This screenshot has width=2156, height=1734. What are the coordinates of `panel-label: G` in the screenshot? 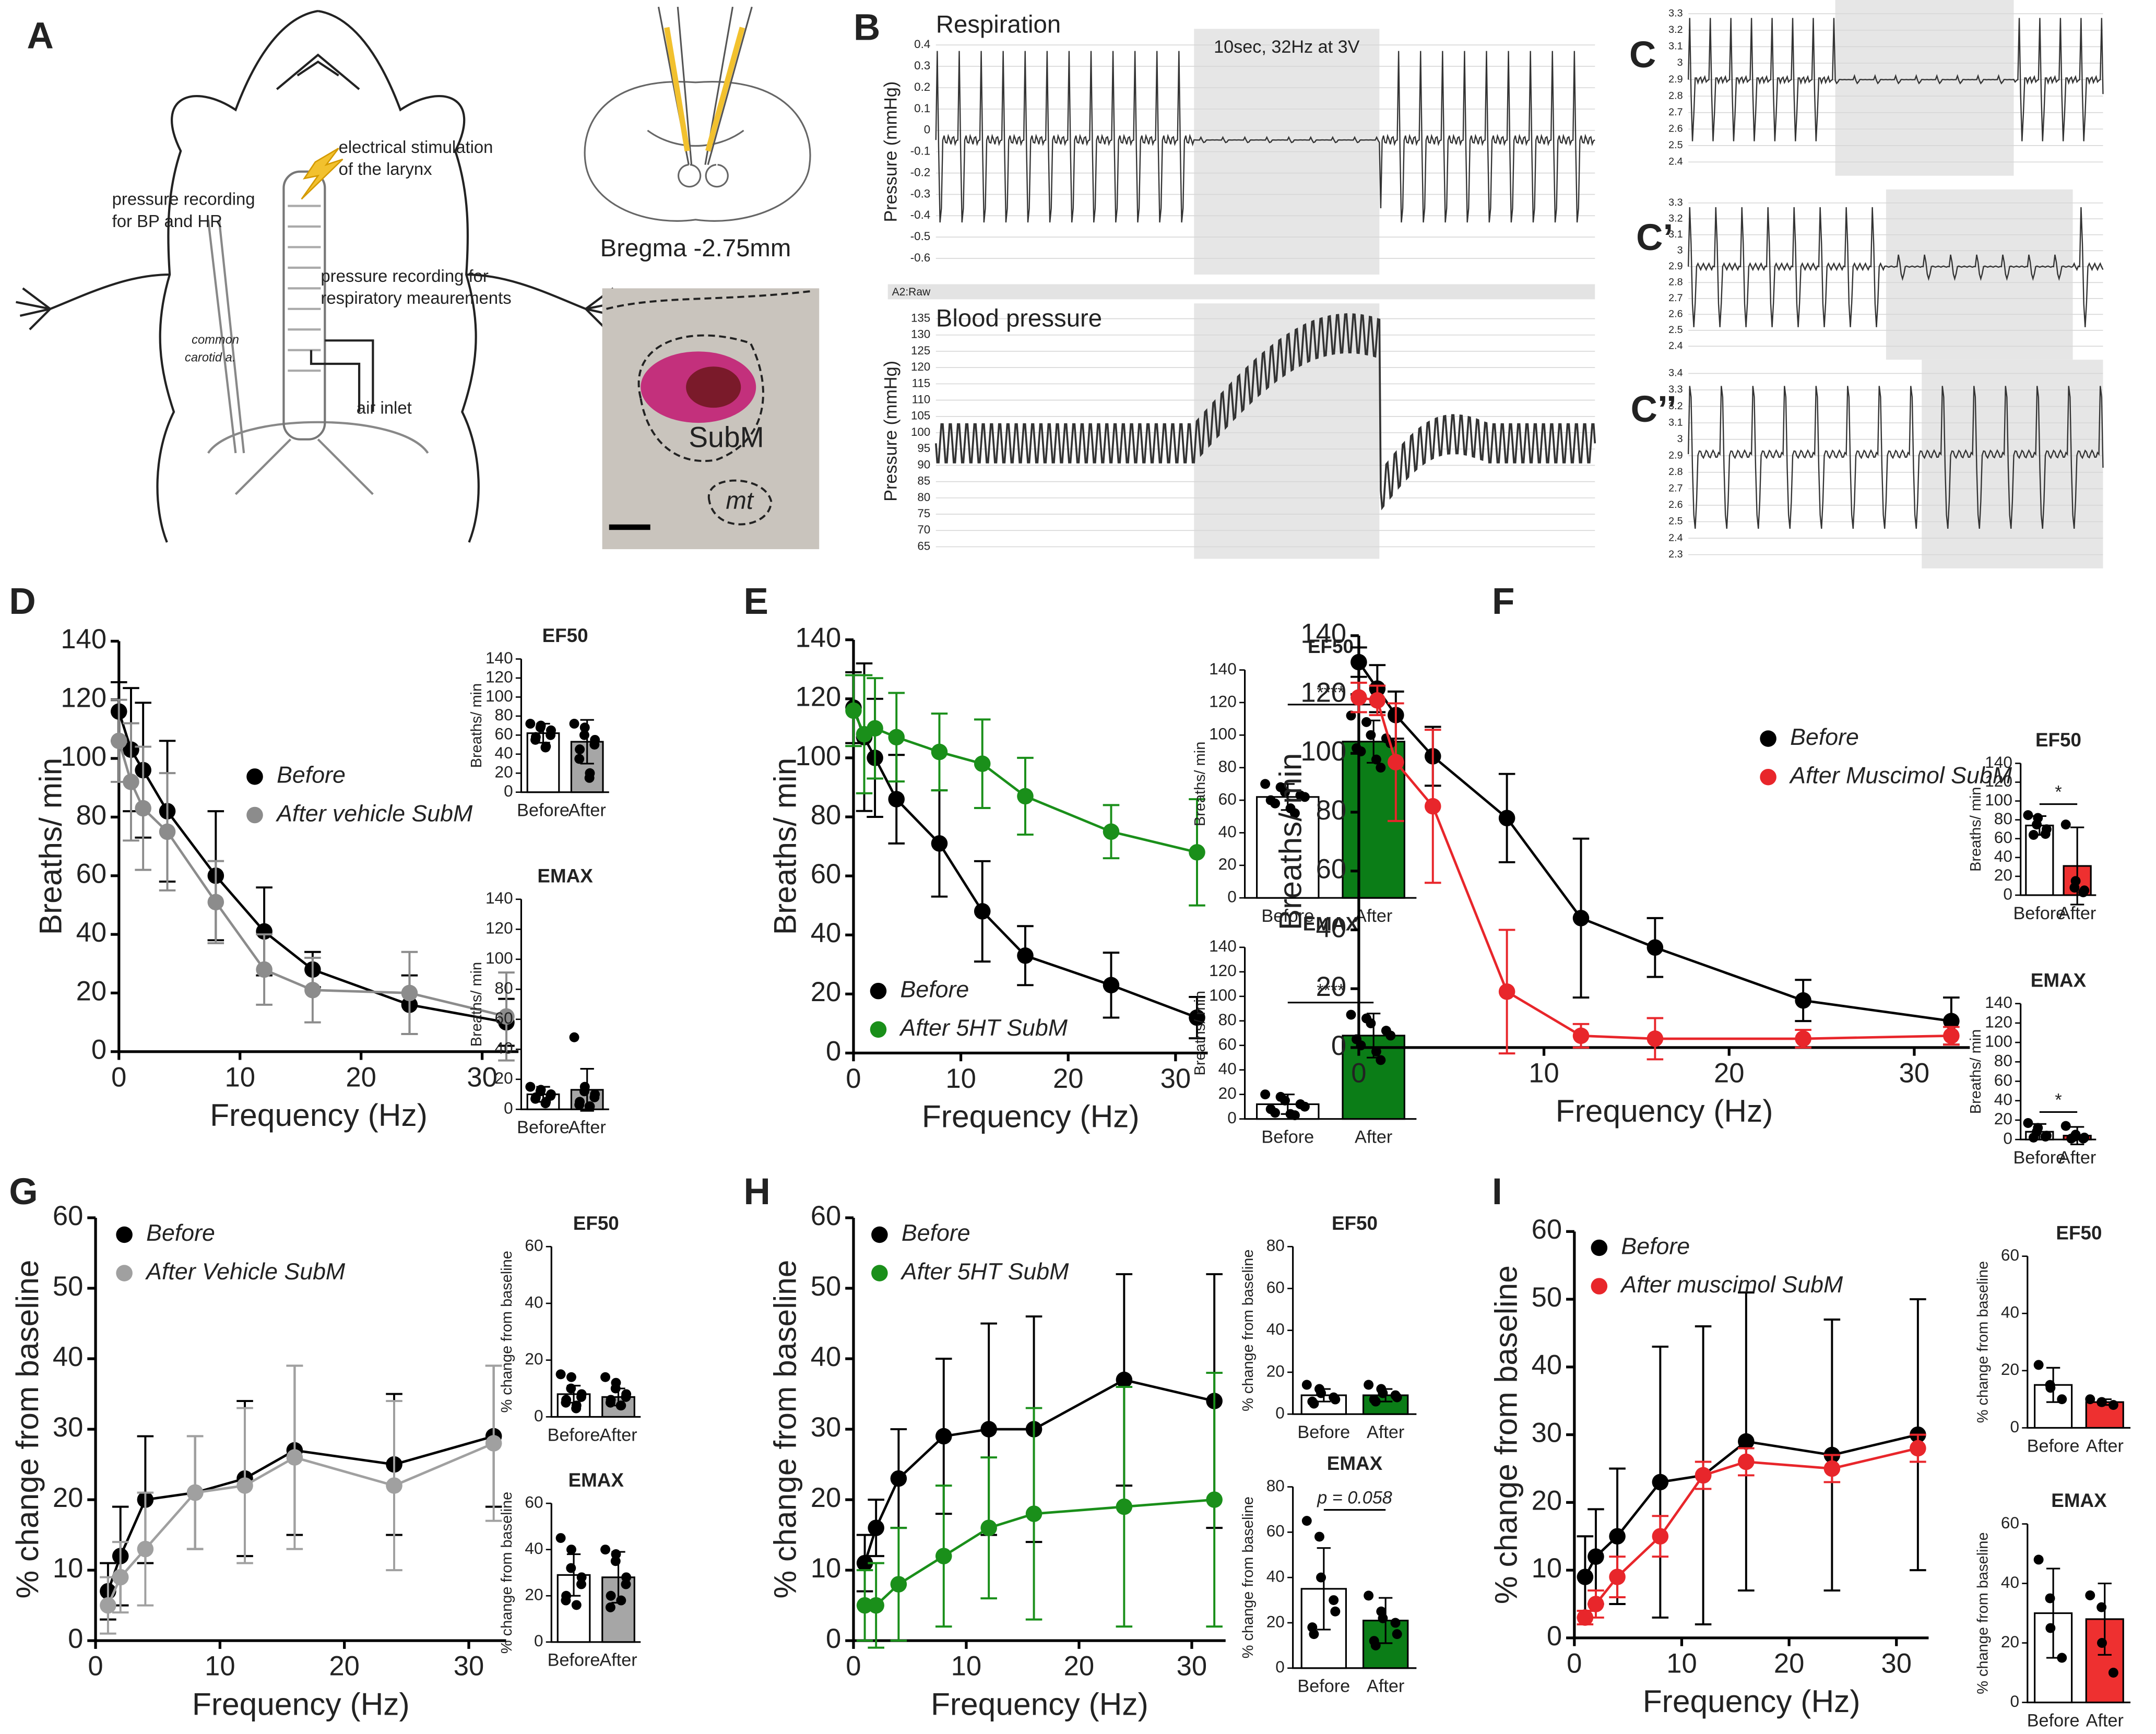 It's located at (23, 1192).